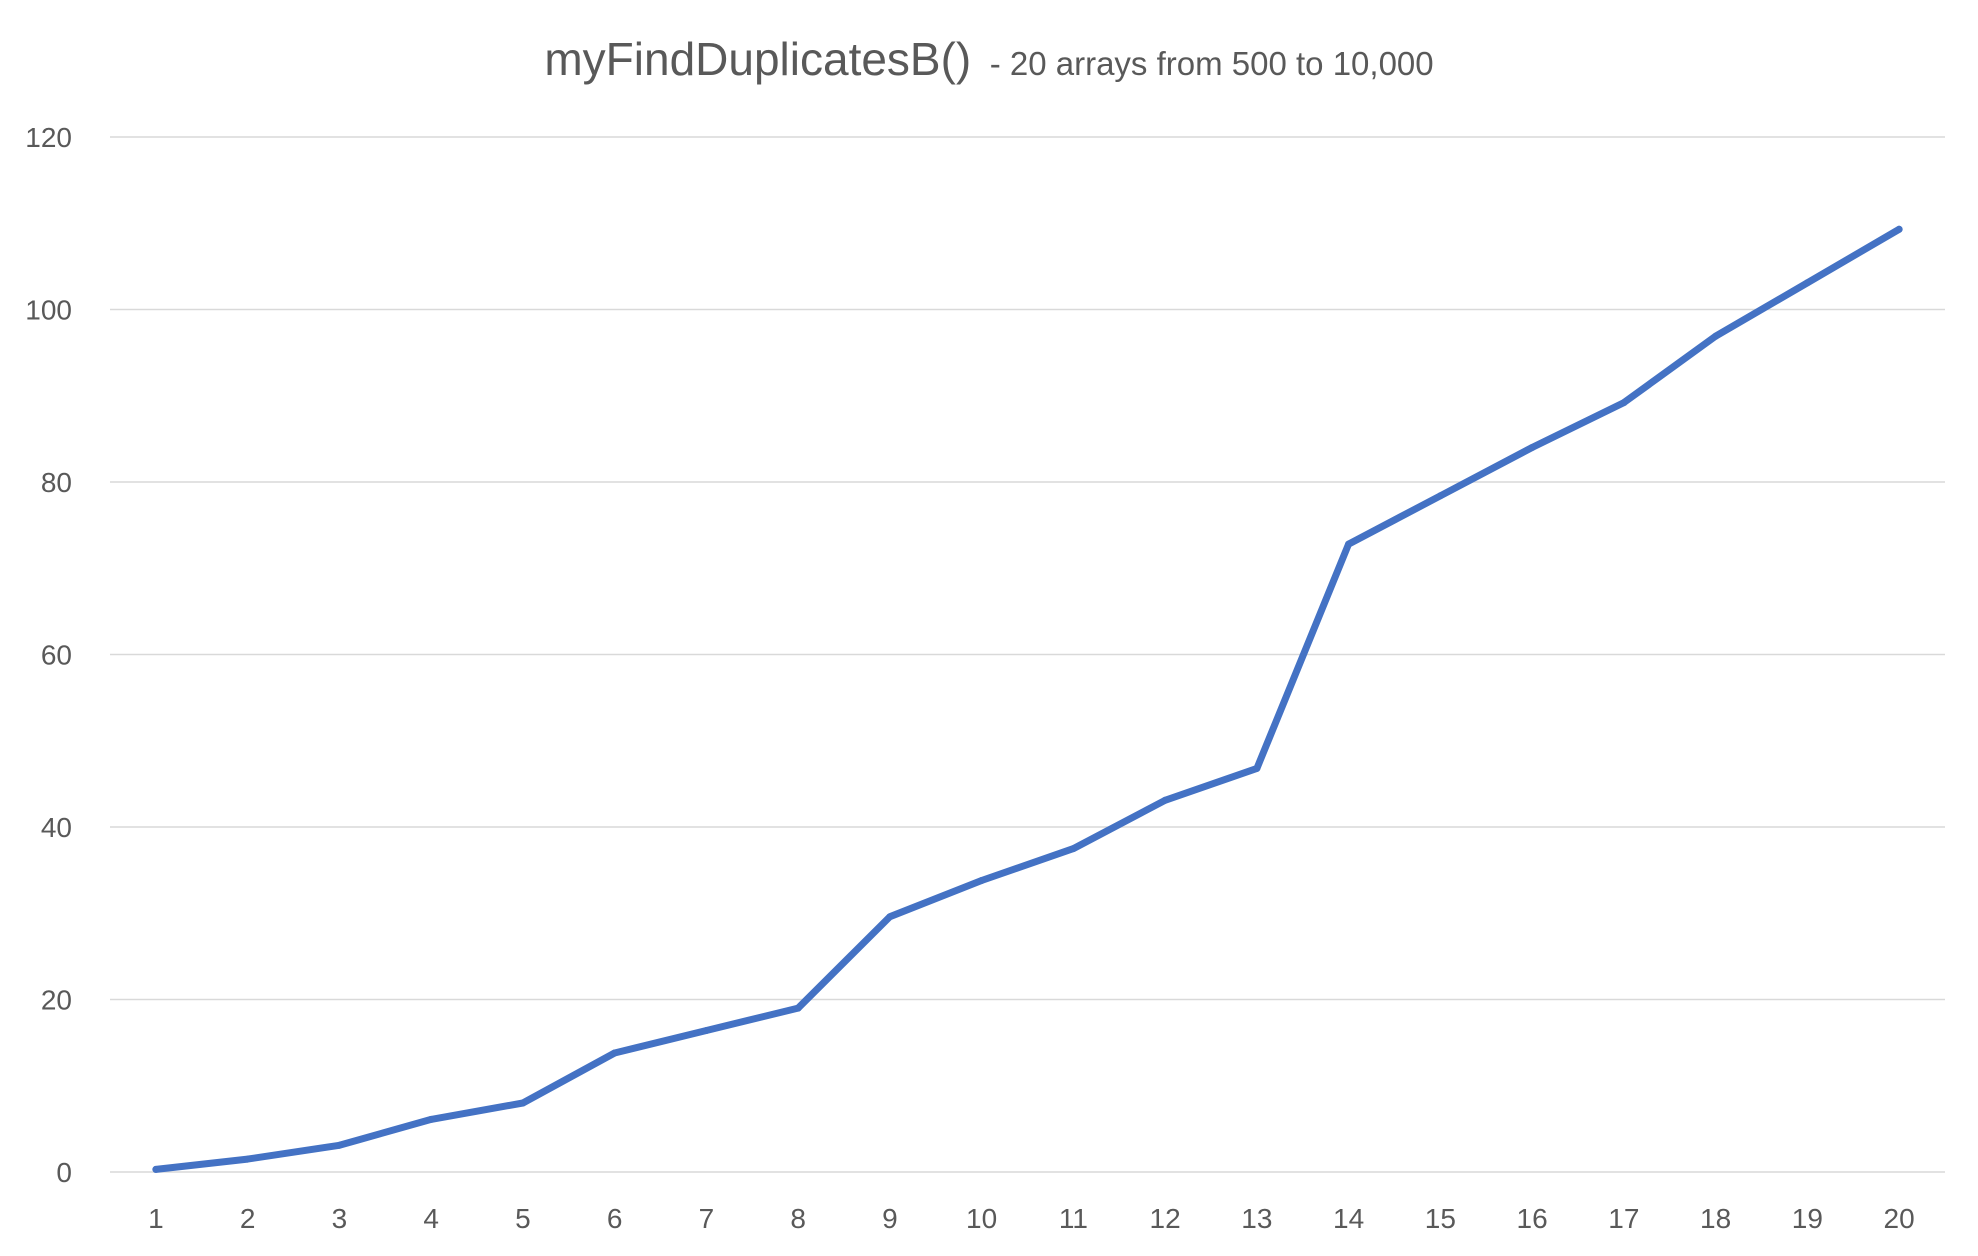 This screenshot has width=1978, height=1256. What do you see at coordinates (1165, 1218) in the screenshot?
I see `x-tick-label: 12` at bounding box center [1165, 1218].